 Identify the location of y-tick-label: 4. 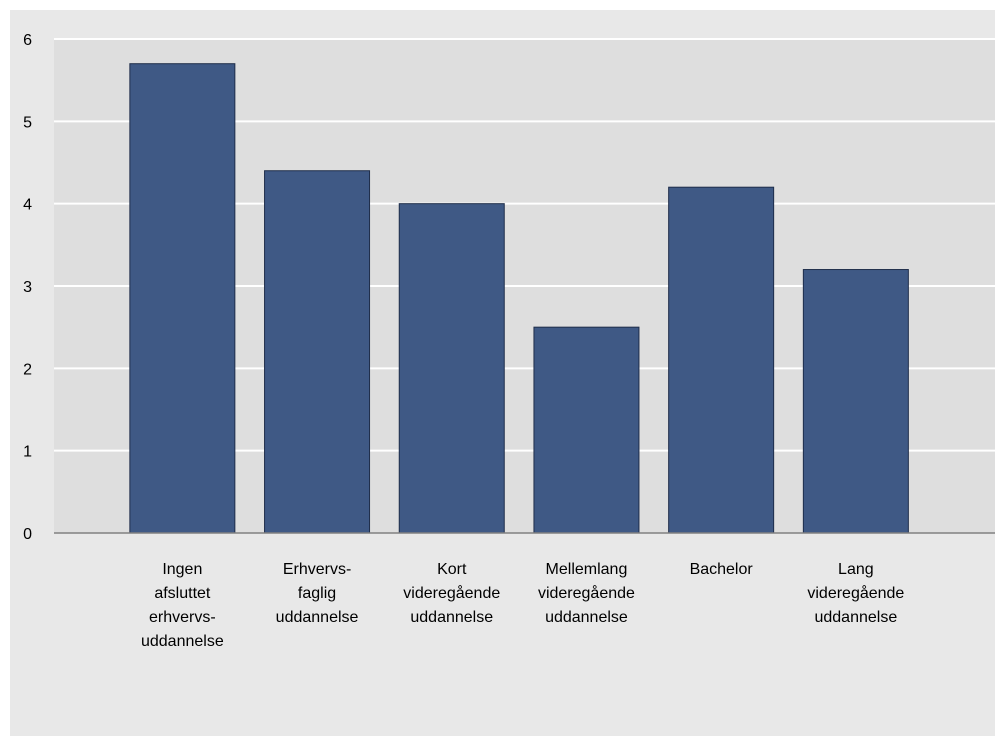
(27, 205).